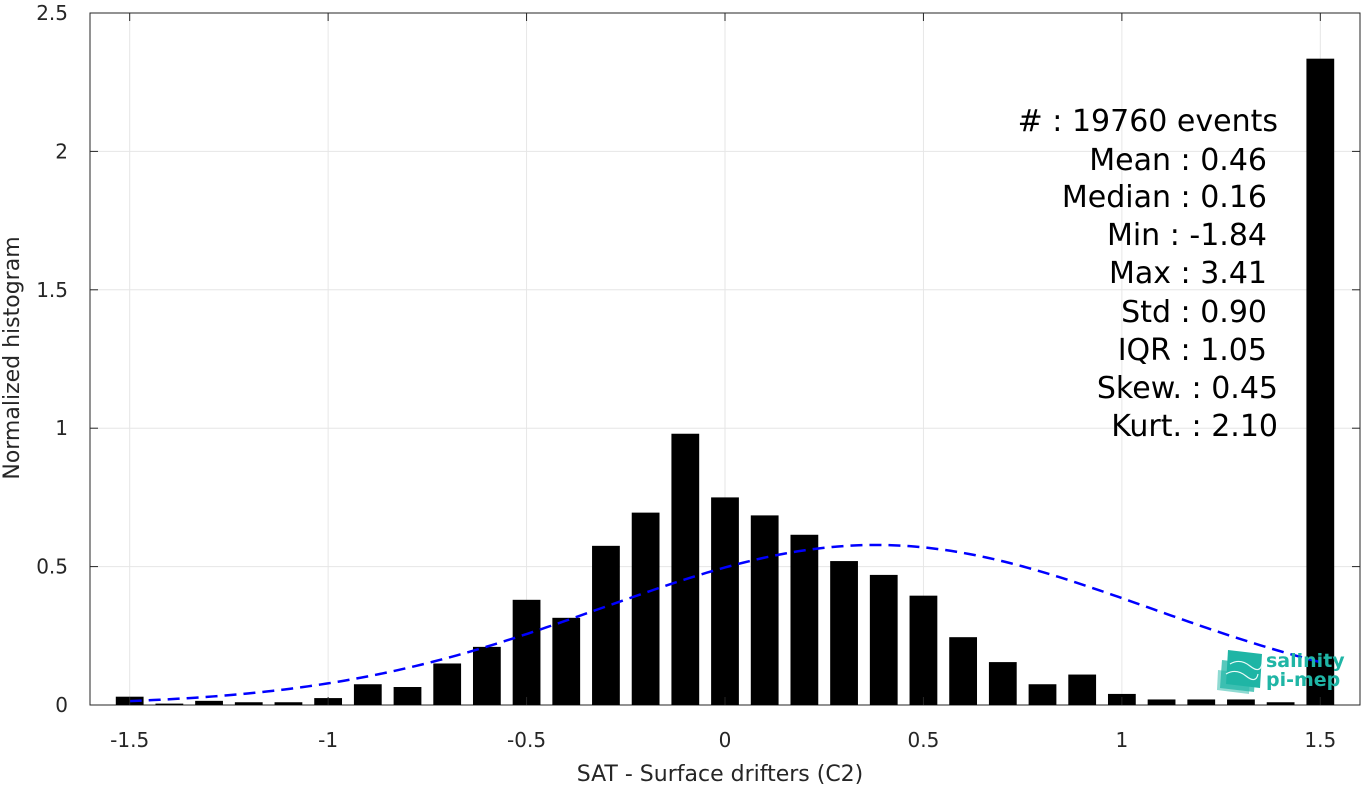 This screenshot has width=1367, height=785. I want to click on salinity-pimep-logo: salinity pi-mep, so click(1281, 672).